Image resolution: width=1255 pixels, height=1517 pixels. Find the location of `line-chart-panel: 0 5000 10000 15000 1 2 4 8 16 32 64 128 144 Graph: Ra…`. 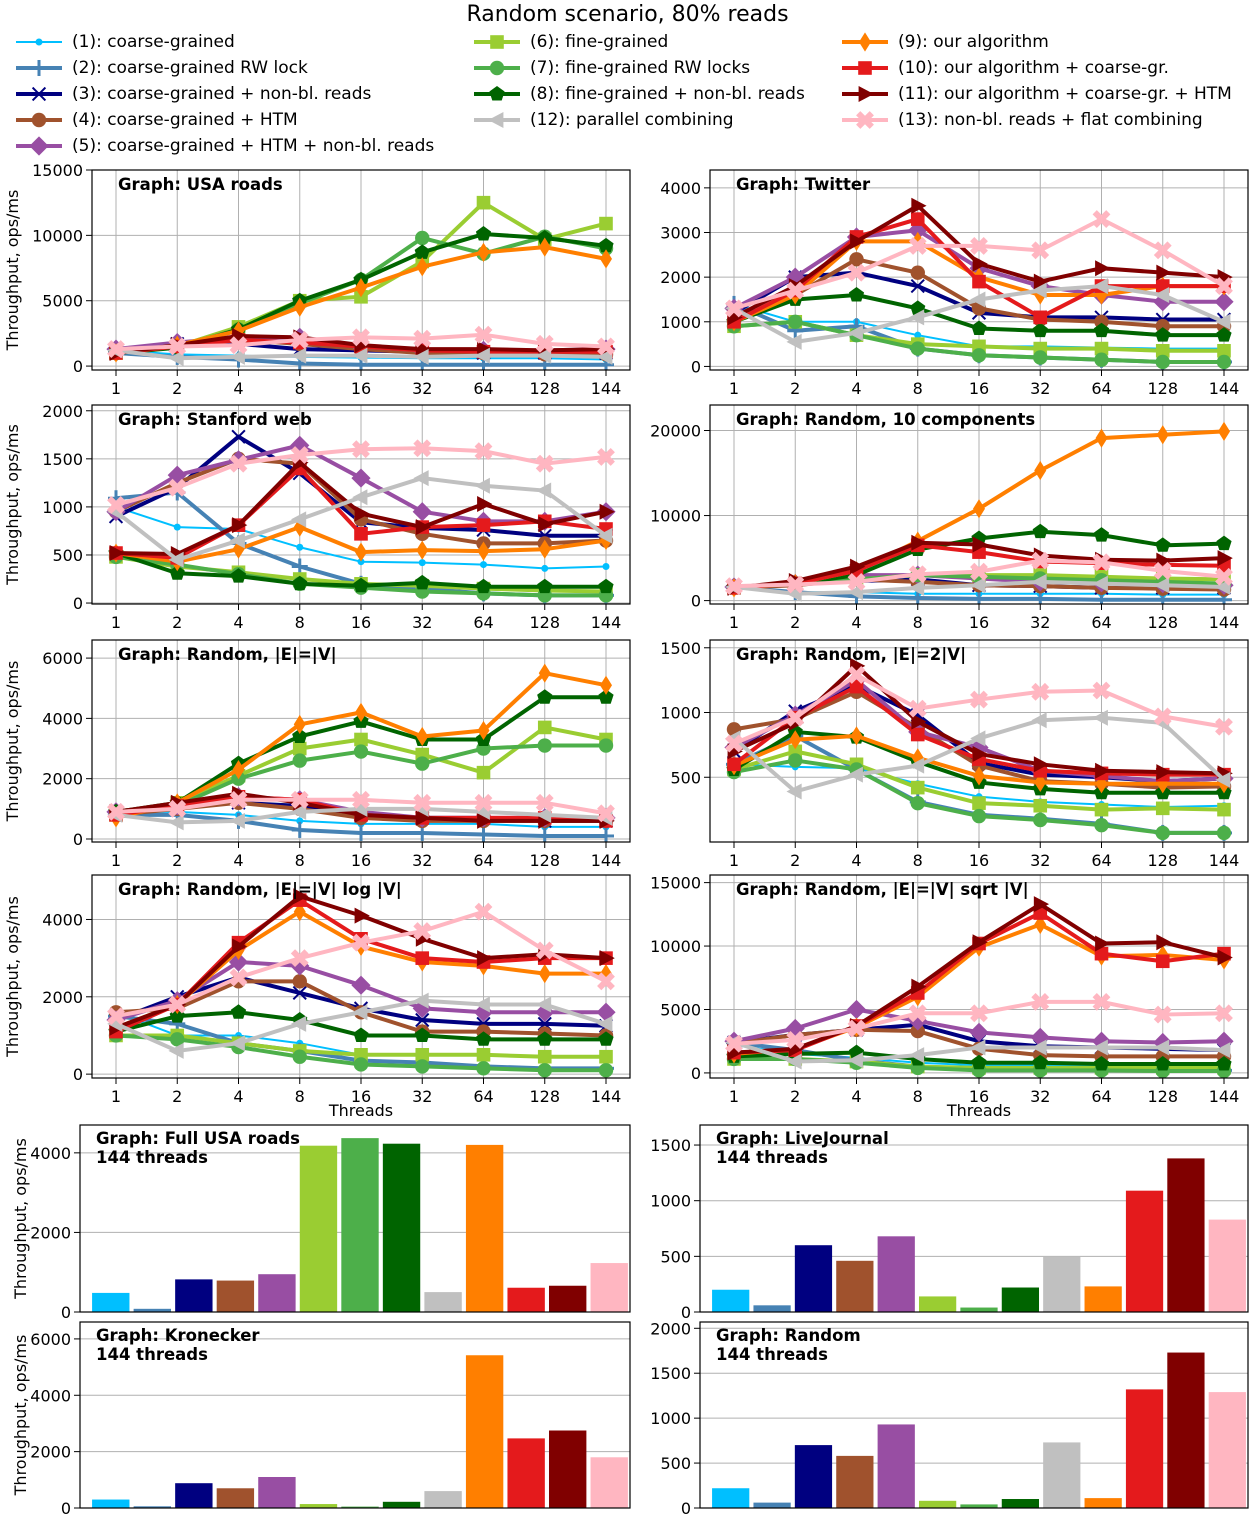

line-chart-panel: 0 5000 10000 15000 1 2 4 8 16 32 64 128 144 Graph: Ra… is located at coordinates (949, 997).